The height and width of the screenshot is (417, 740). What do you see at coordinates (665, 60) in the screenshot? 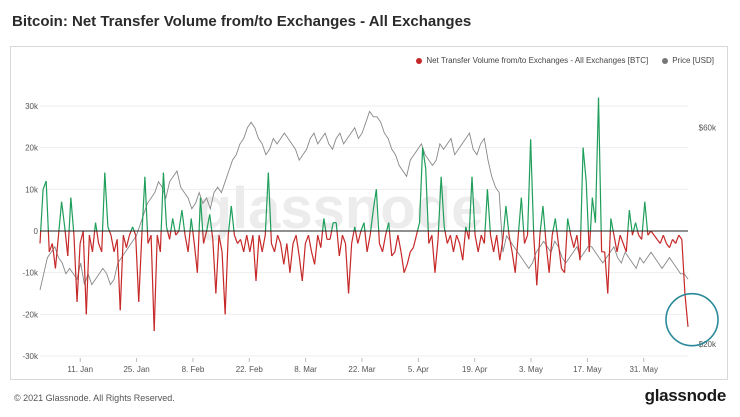
I see `legend-dot-price-icon` at bounding box center [665, 60].